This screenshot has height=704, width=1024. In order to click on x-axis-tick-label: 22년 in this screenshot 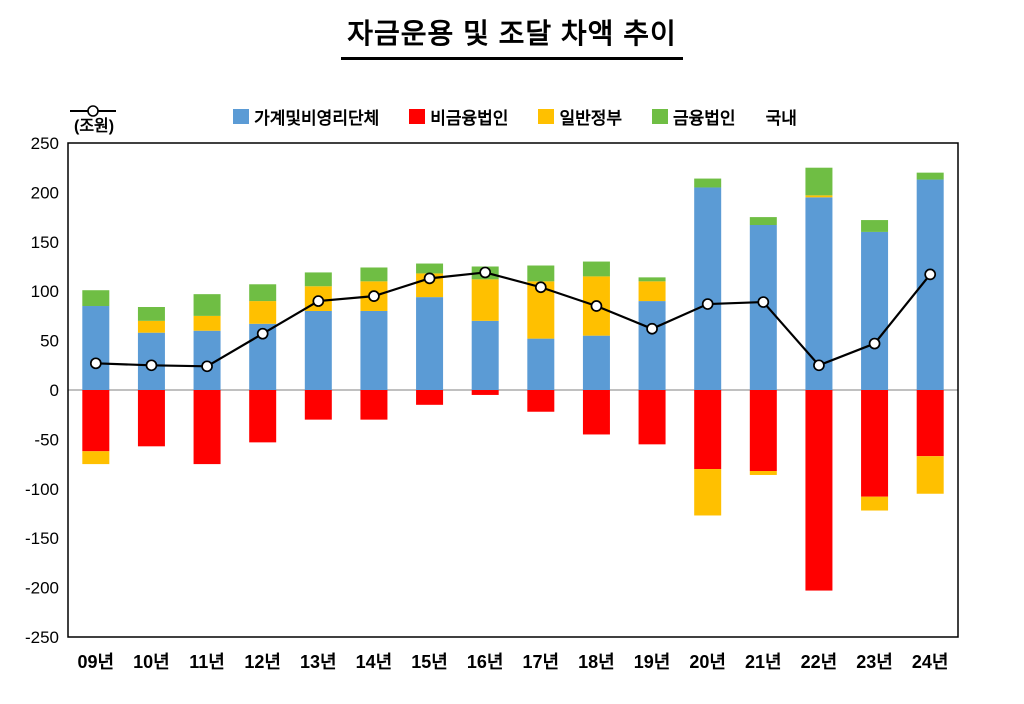, I will do `click(819, 662)`.